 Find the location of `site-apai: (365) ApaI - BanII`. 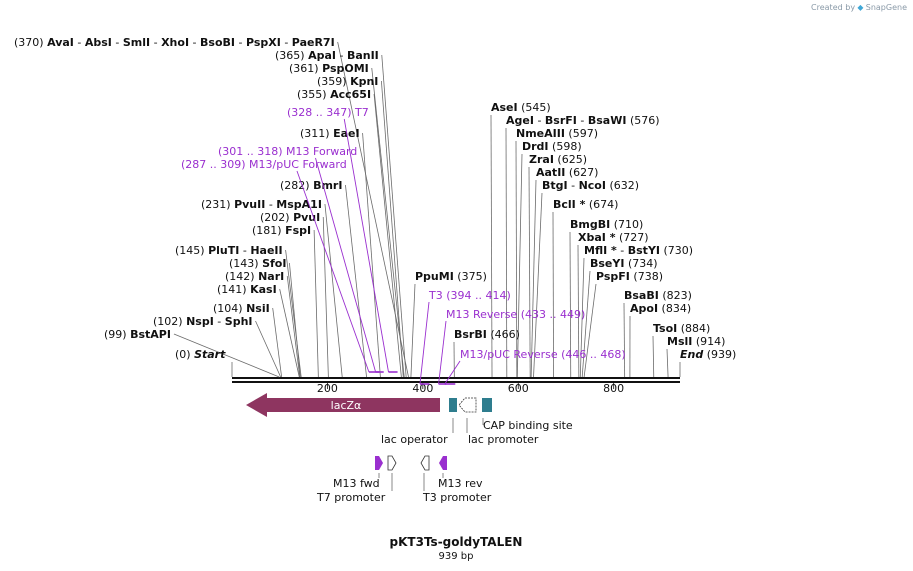

site-apai: (365) ApaI - BanII is located at coordinates (341, 213).